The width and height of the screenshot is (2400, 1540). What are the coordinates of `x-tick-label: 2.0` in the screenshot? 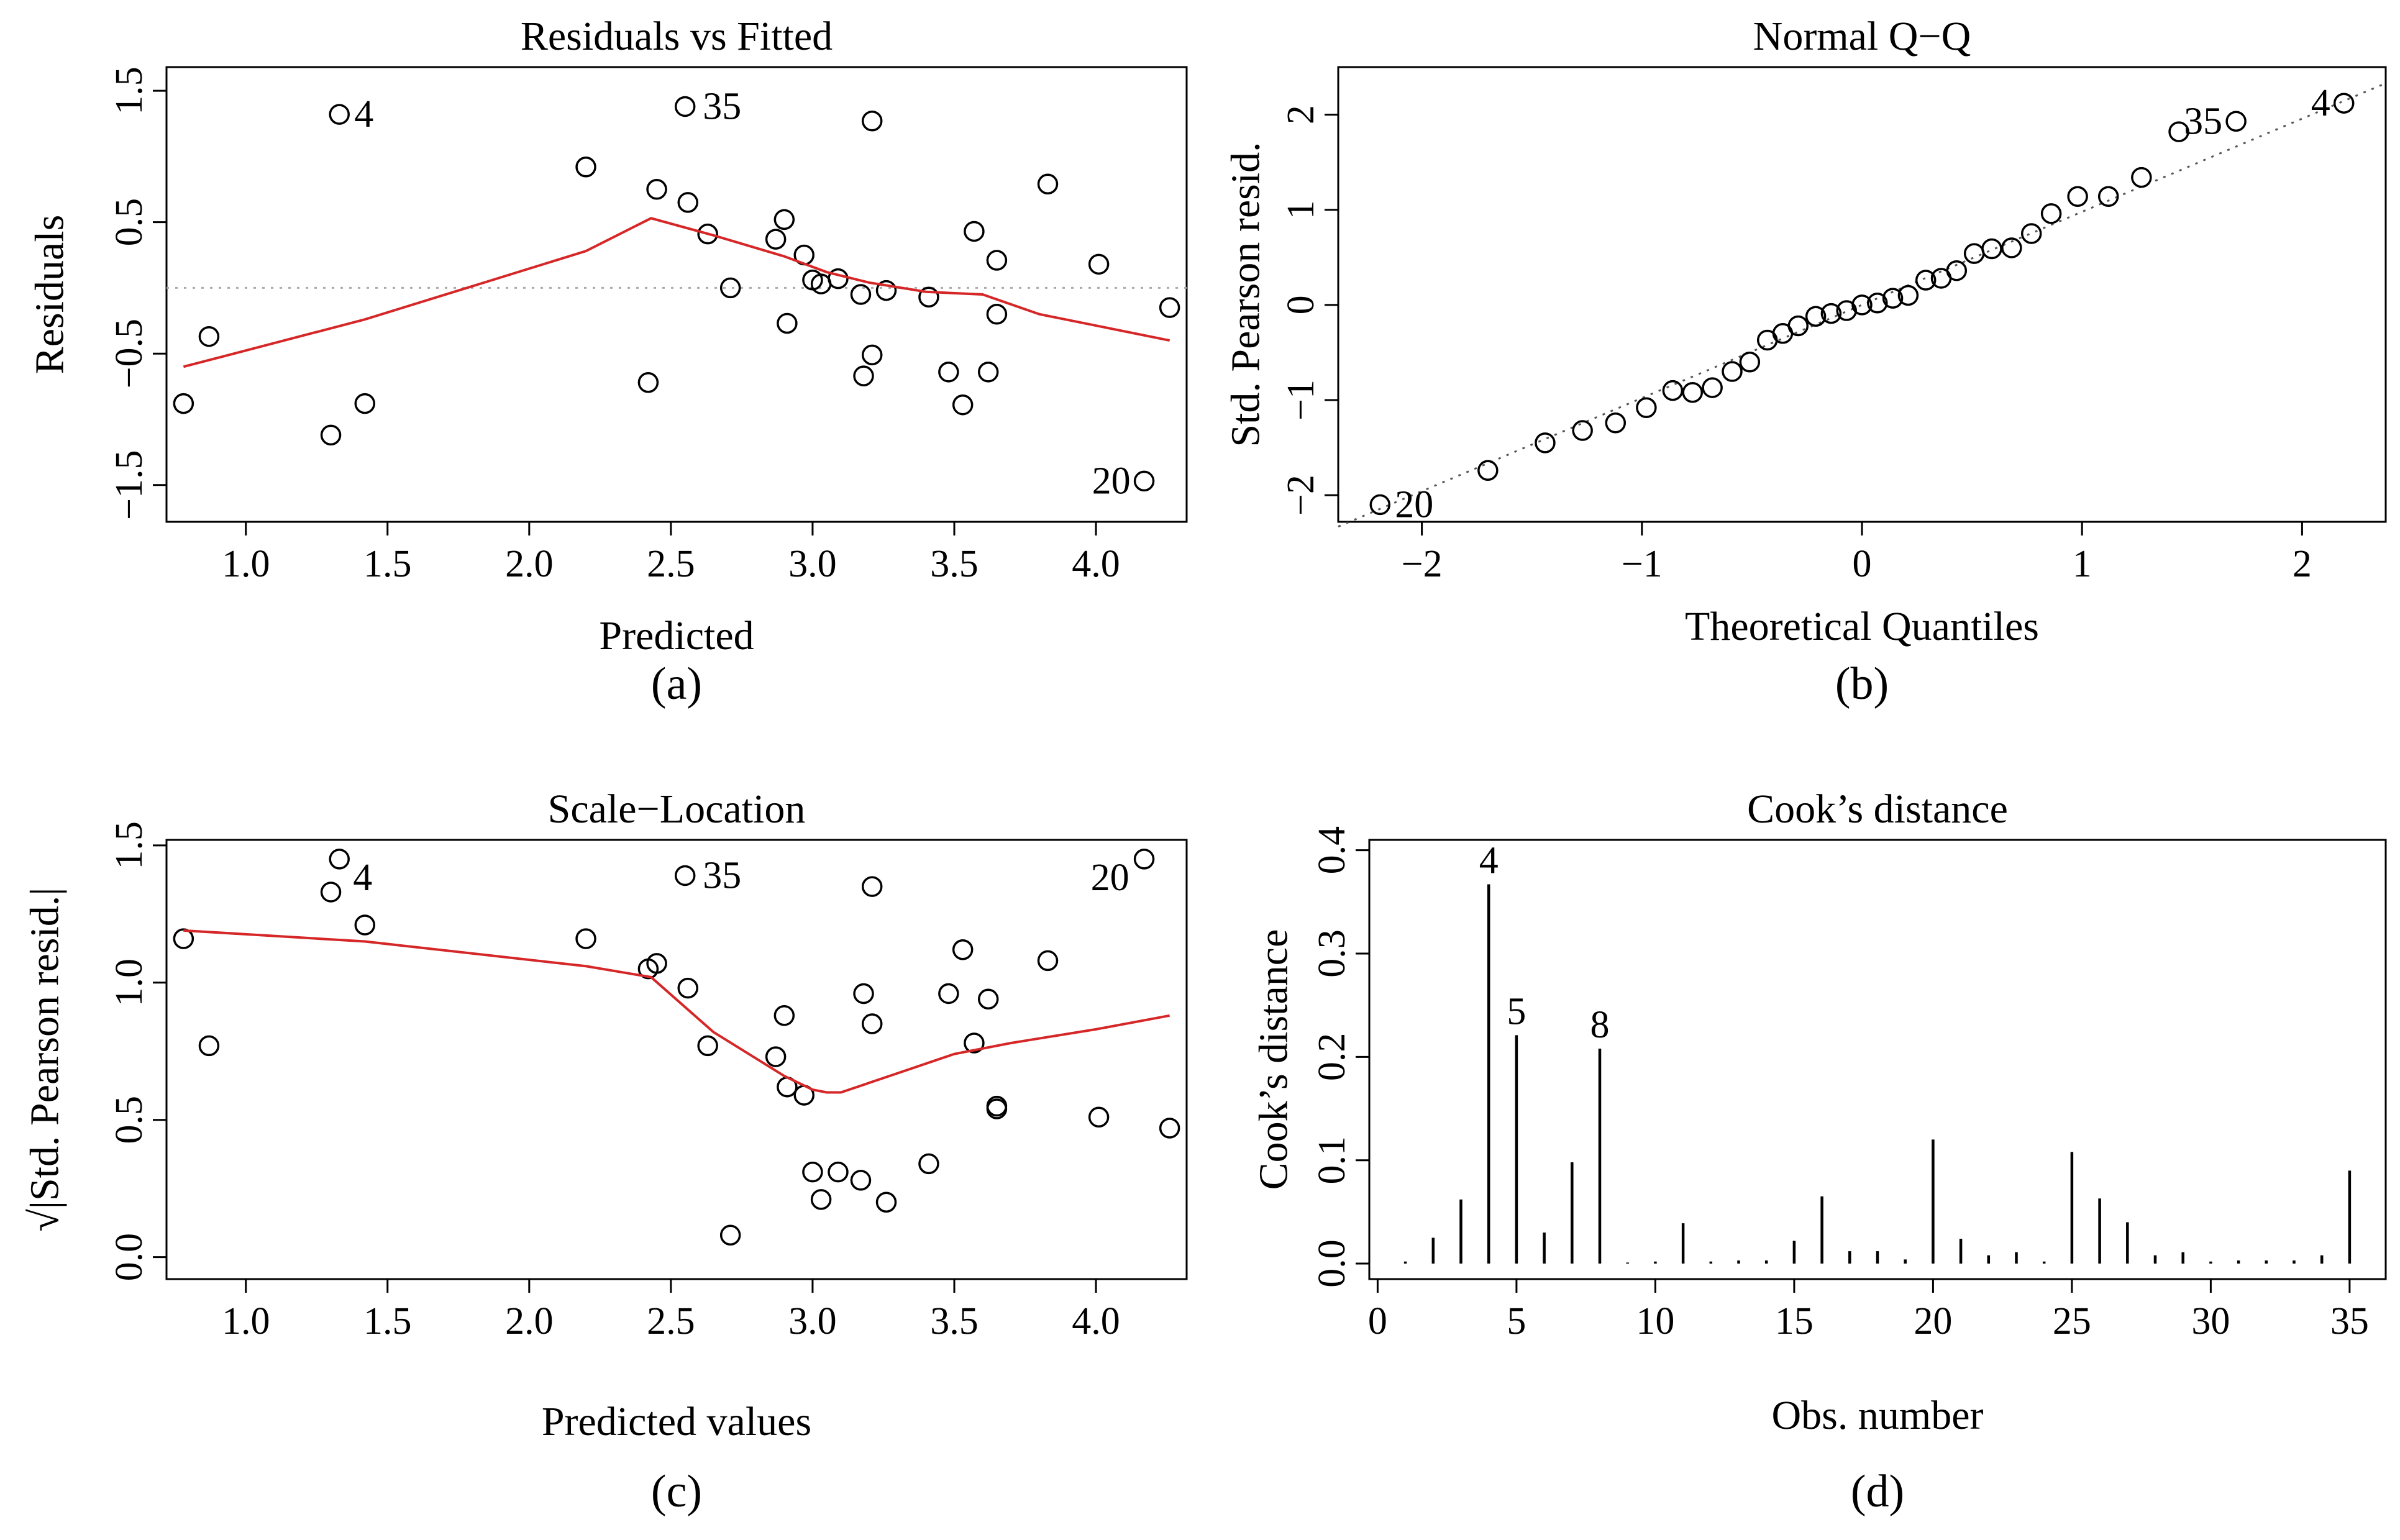 It's located at (529, 1321).